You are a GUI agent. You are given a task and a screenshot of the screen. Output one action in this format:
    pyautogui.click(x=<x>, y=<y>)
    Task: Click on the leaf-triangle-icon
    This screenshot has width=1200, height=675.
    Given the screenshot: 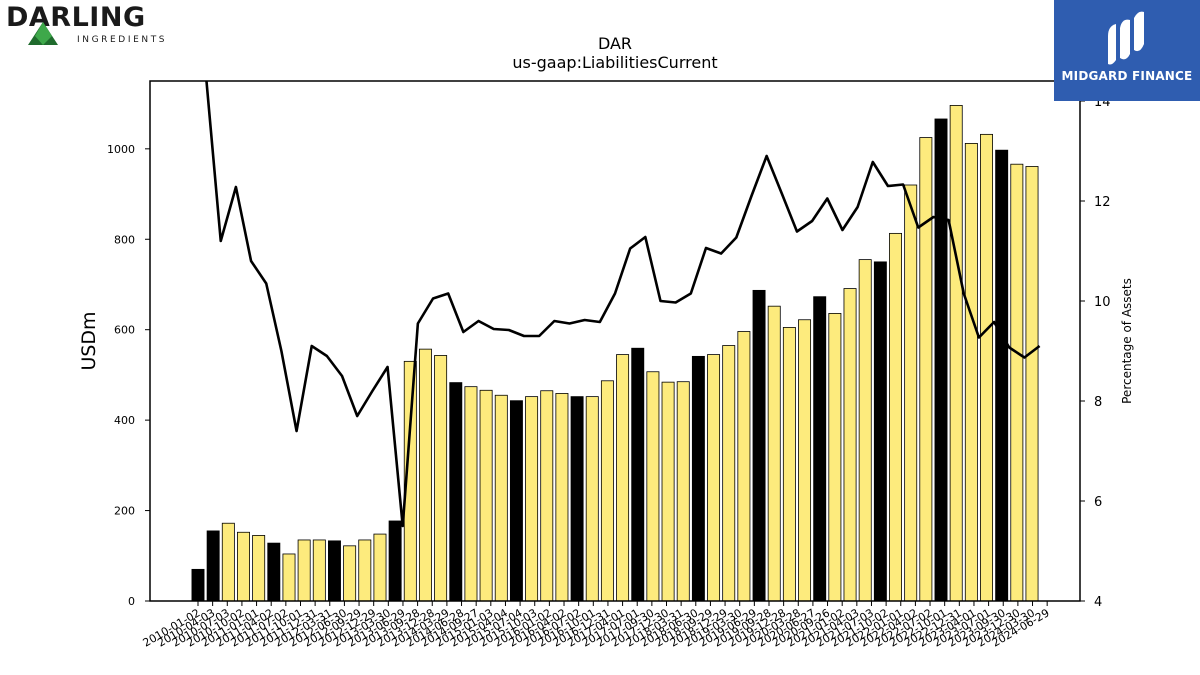 What is the action you would take?
    pyautogui.click(x=43, y=33)
    